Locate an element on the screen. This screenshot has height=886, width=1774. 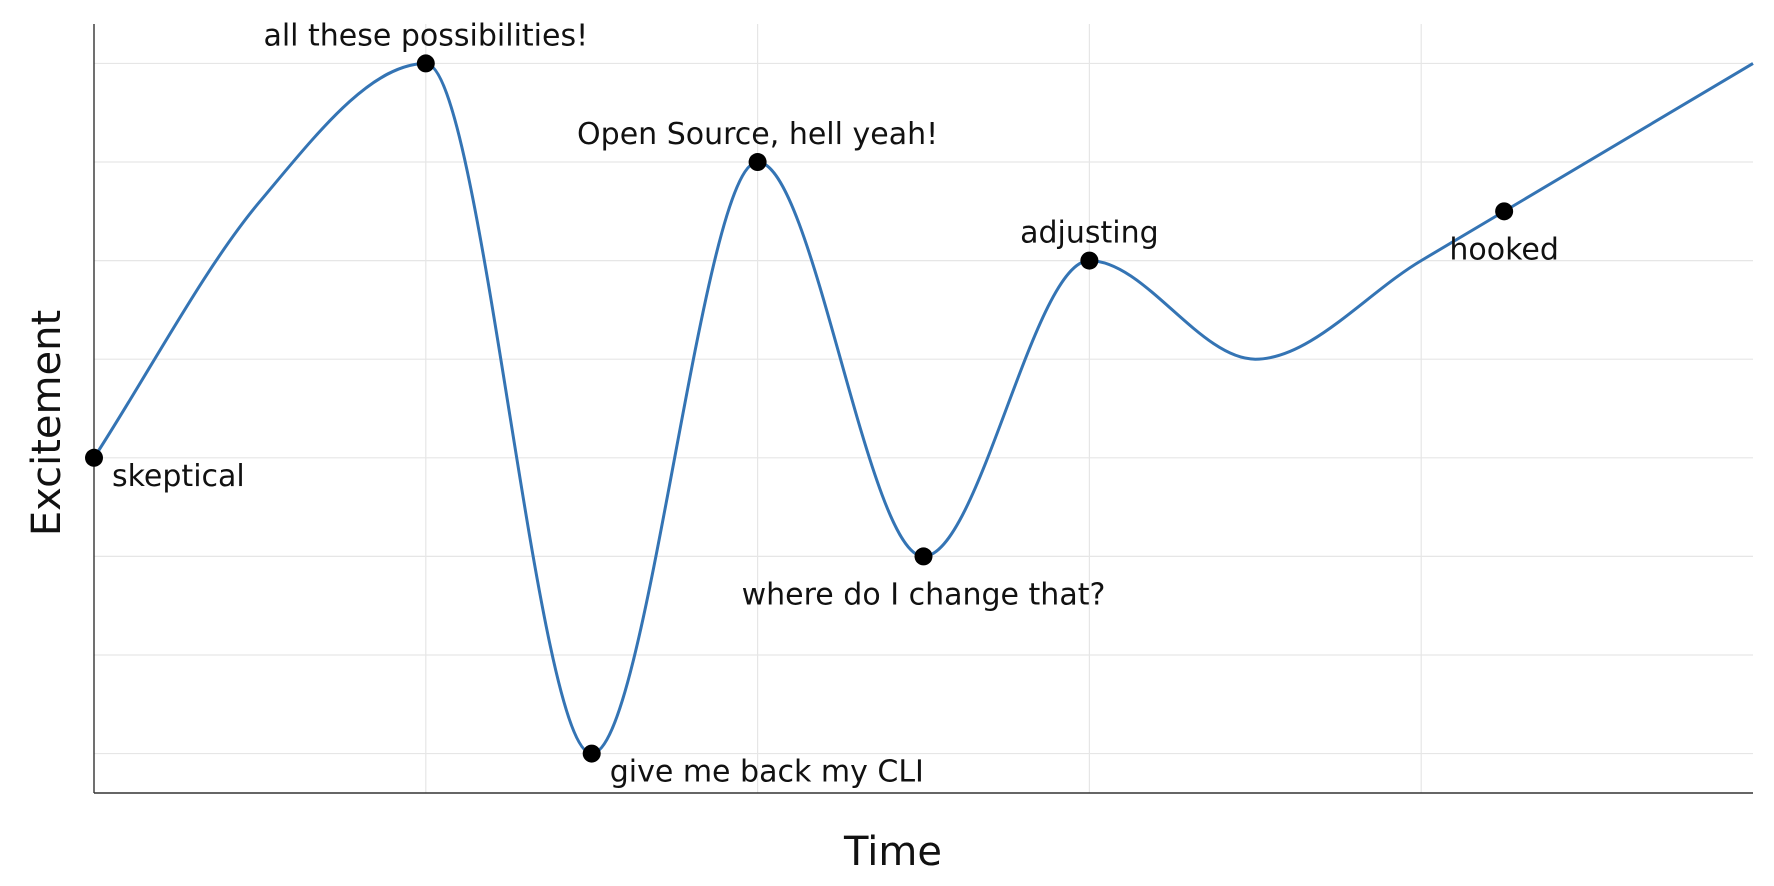
x-axis-label: Time is located at coordinates (892, 852).